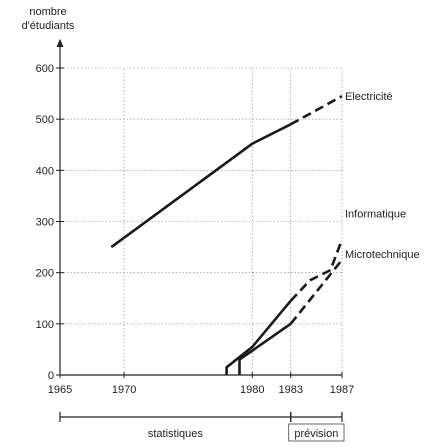 The width and height of the screenshot is (438, 448). I want to click on y-tick-label-300: 300, so click(45, 223).